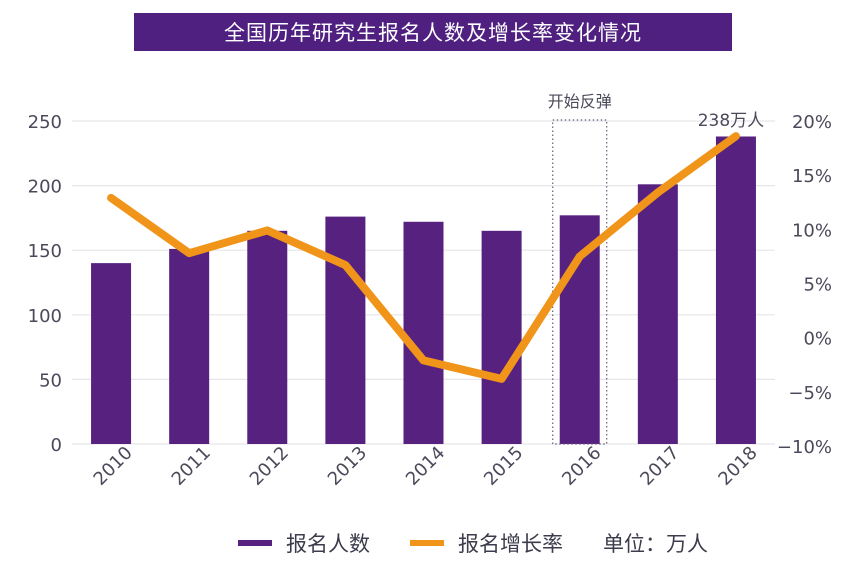 This screenshot has height=579, width=866. What do you see at coordinates (810, 393) in the screenshot?
I see `y-right-tick-label: −5%` at bounding box center [810, 393].